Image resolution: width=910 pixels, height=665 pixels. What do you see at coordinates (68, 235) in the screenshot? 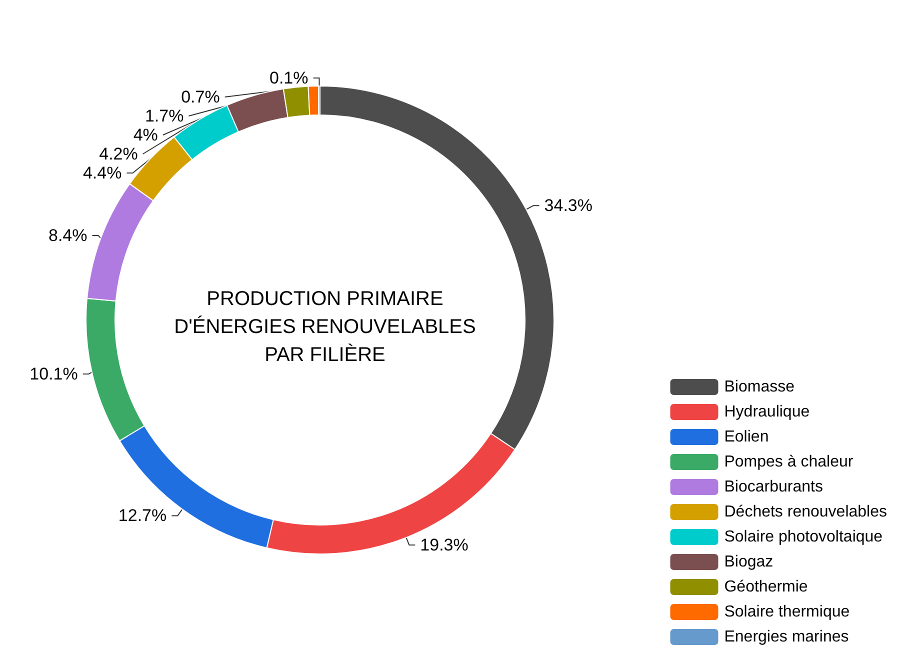
I see `data-label: 8.4%` at bounding box center [68, 235].